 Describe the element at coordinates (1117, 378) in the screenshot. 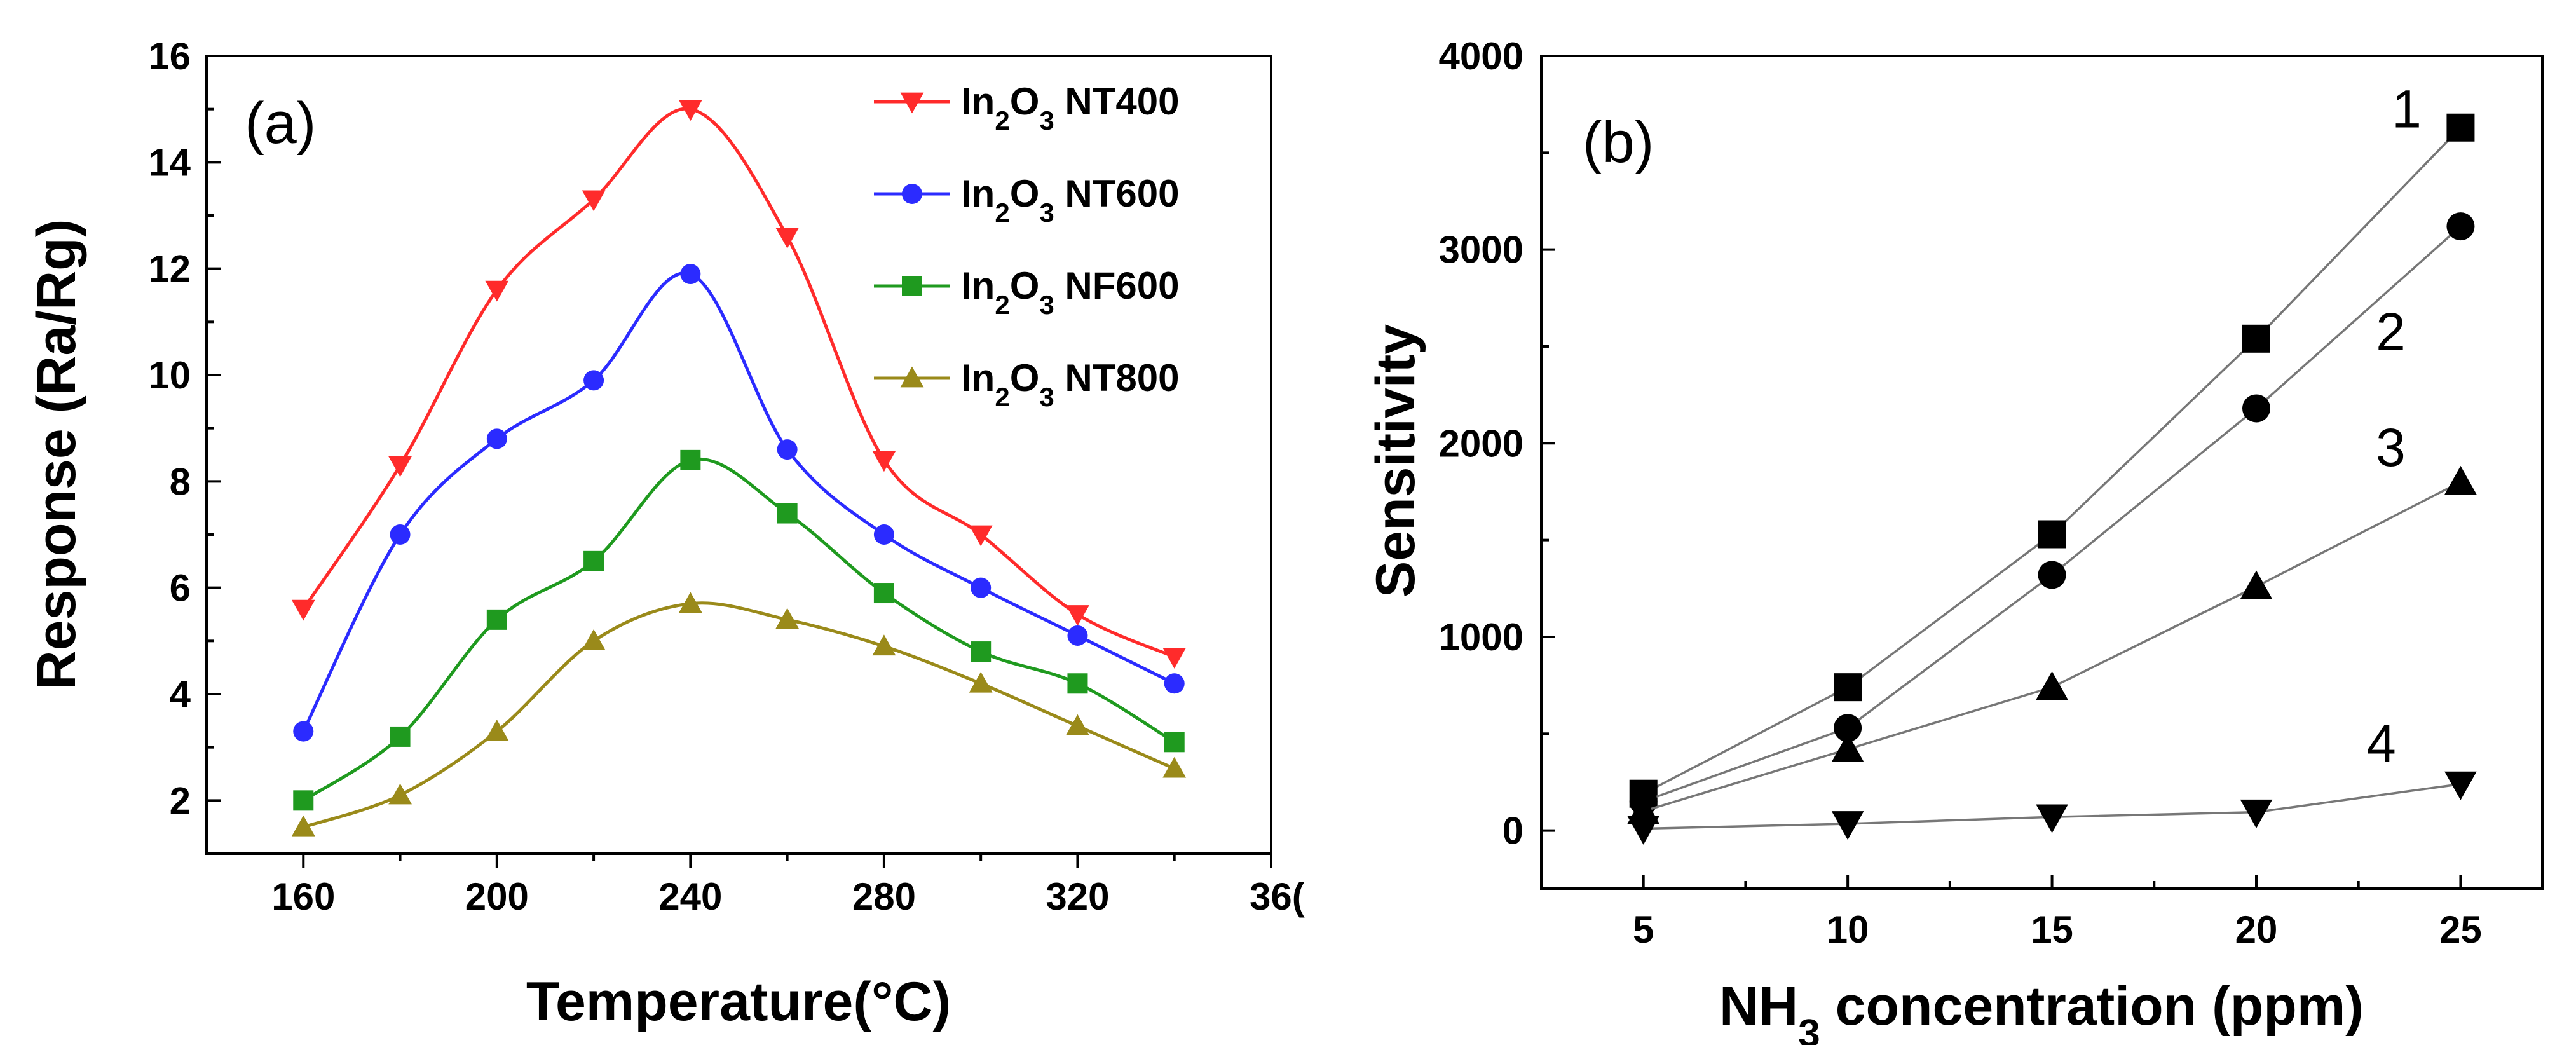

I see `panel-a-legend-text-part: NT800` at that location.